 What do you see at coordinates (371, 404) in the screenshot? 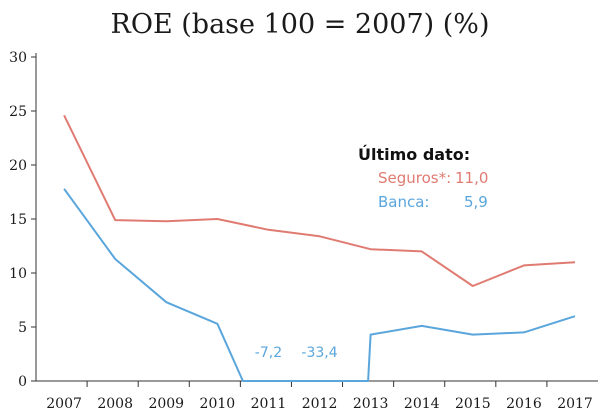
I see `x-tick-label: 2013` at bounding box center [371, 404].